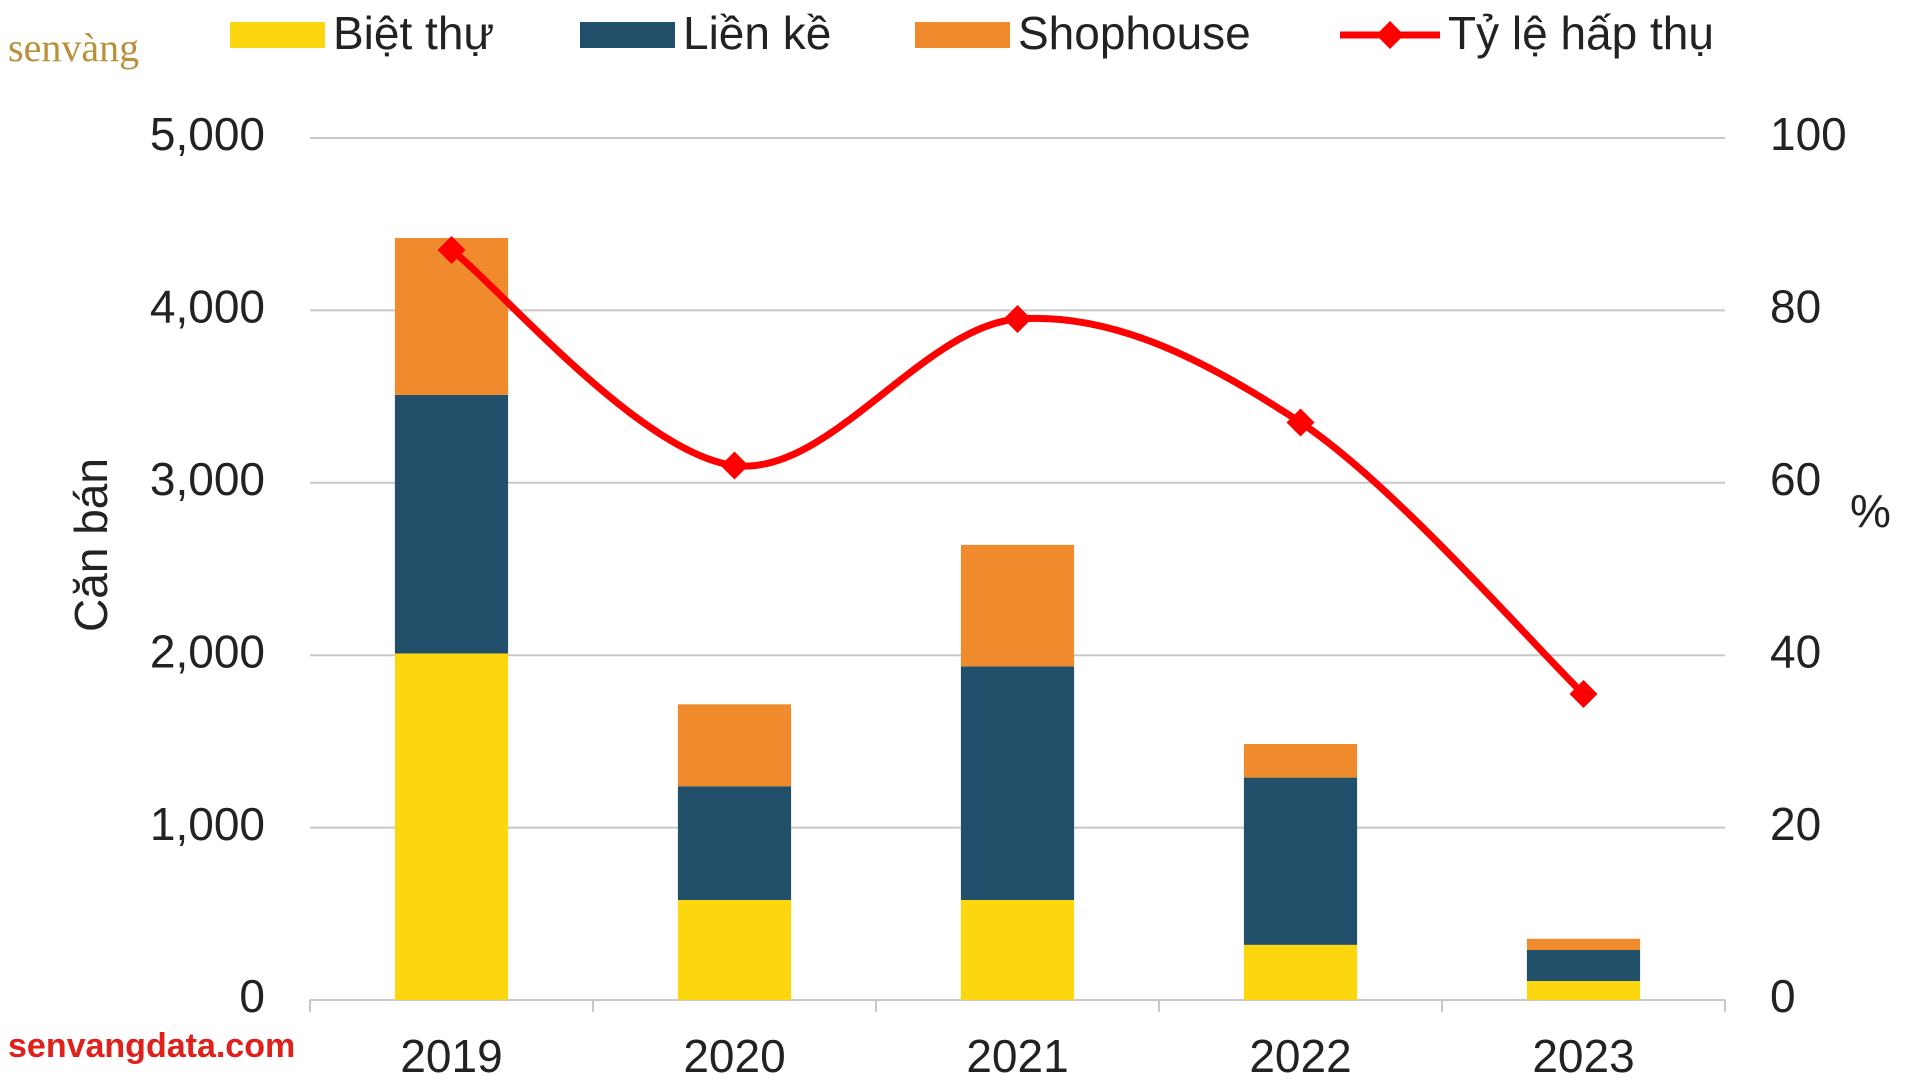  I want to click on legend-marker, so click(1390, 35).